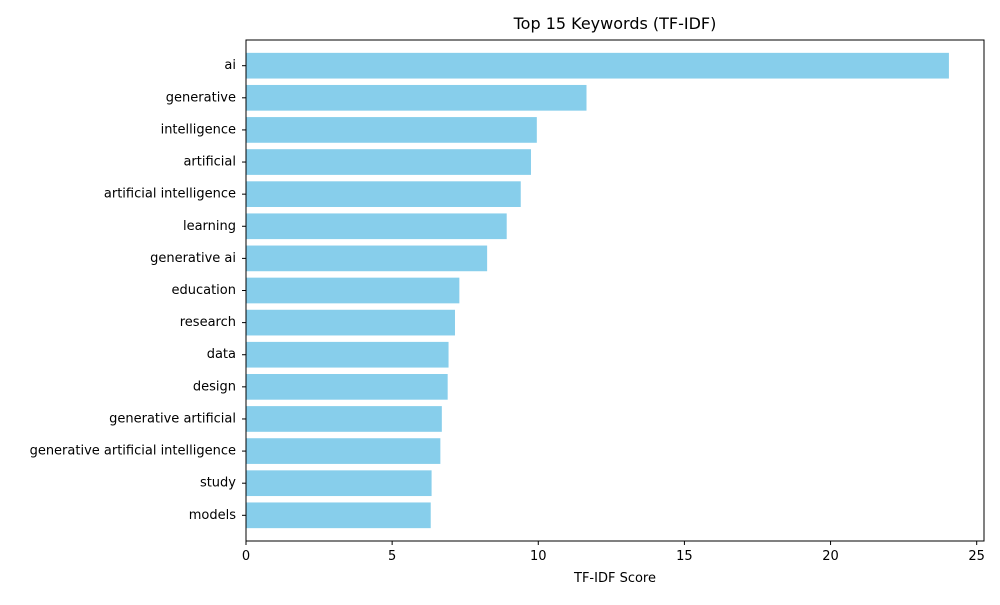  What do you see at coordinates (538, 556) in the screenshot?
I see `x-tick-label: 10` at bounding box center [538, 556].